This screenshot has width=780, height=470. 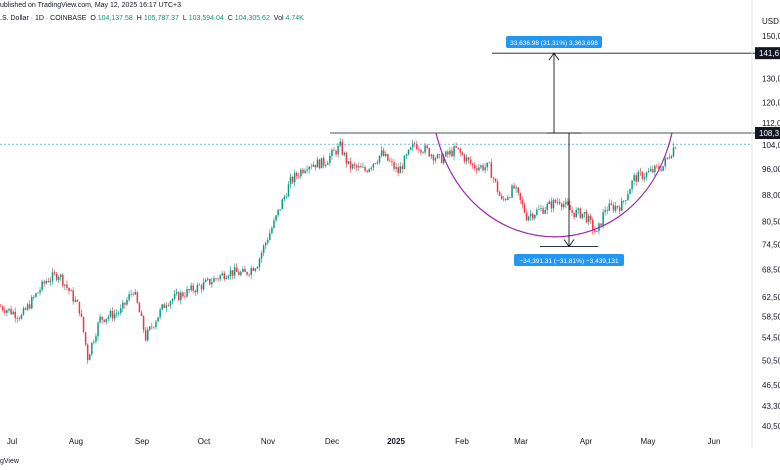 What do you see at coordinates (204, 441) in the screenshot?
I see `time-tick-label: Oct` at bounding box center [204, 441].